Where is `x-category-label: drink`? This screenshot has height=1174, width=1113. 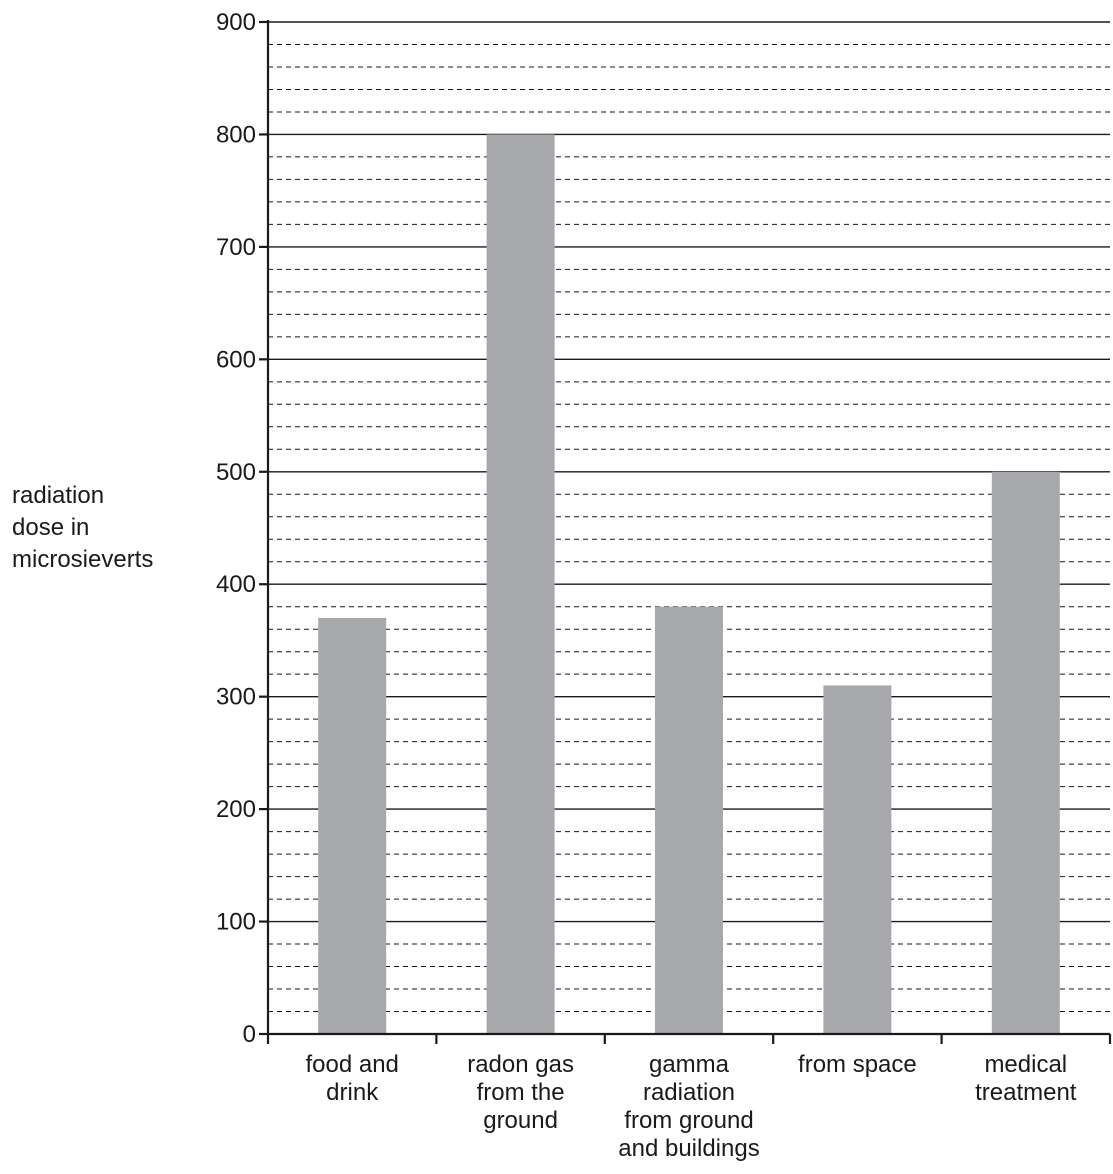
x-category-label: drink is located at coordinates (352, 1092).